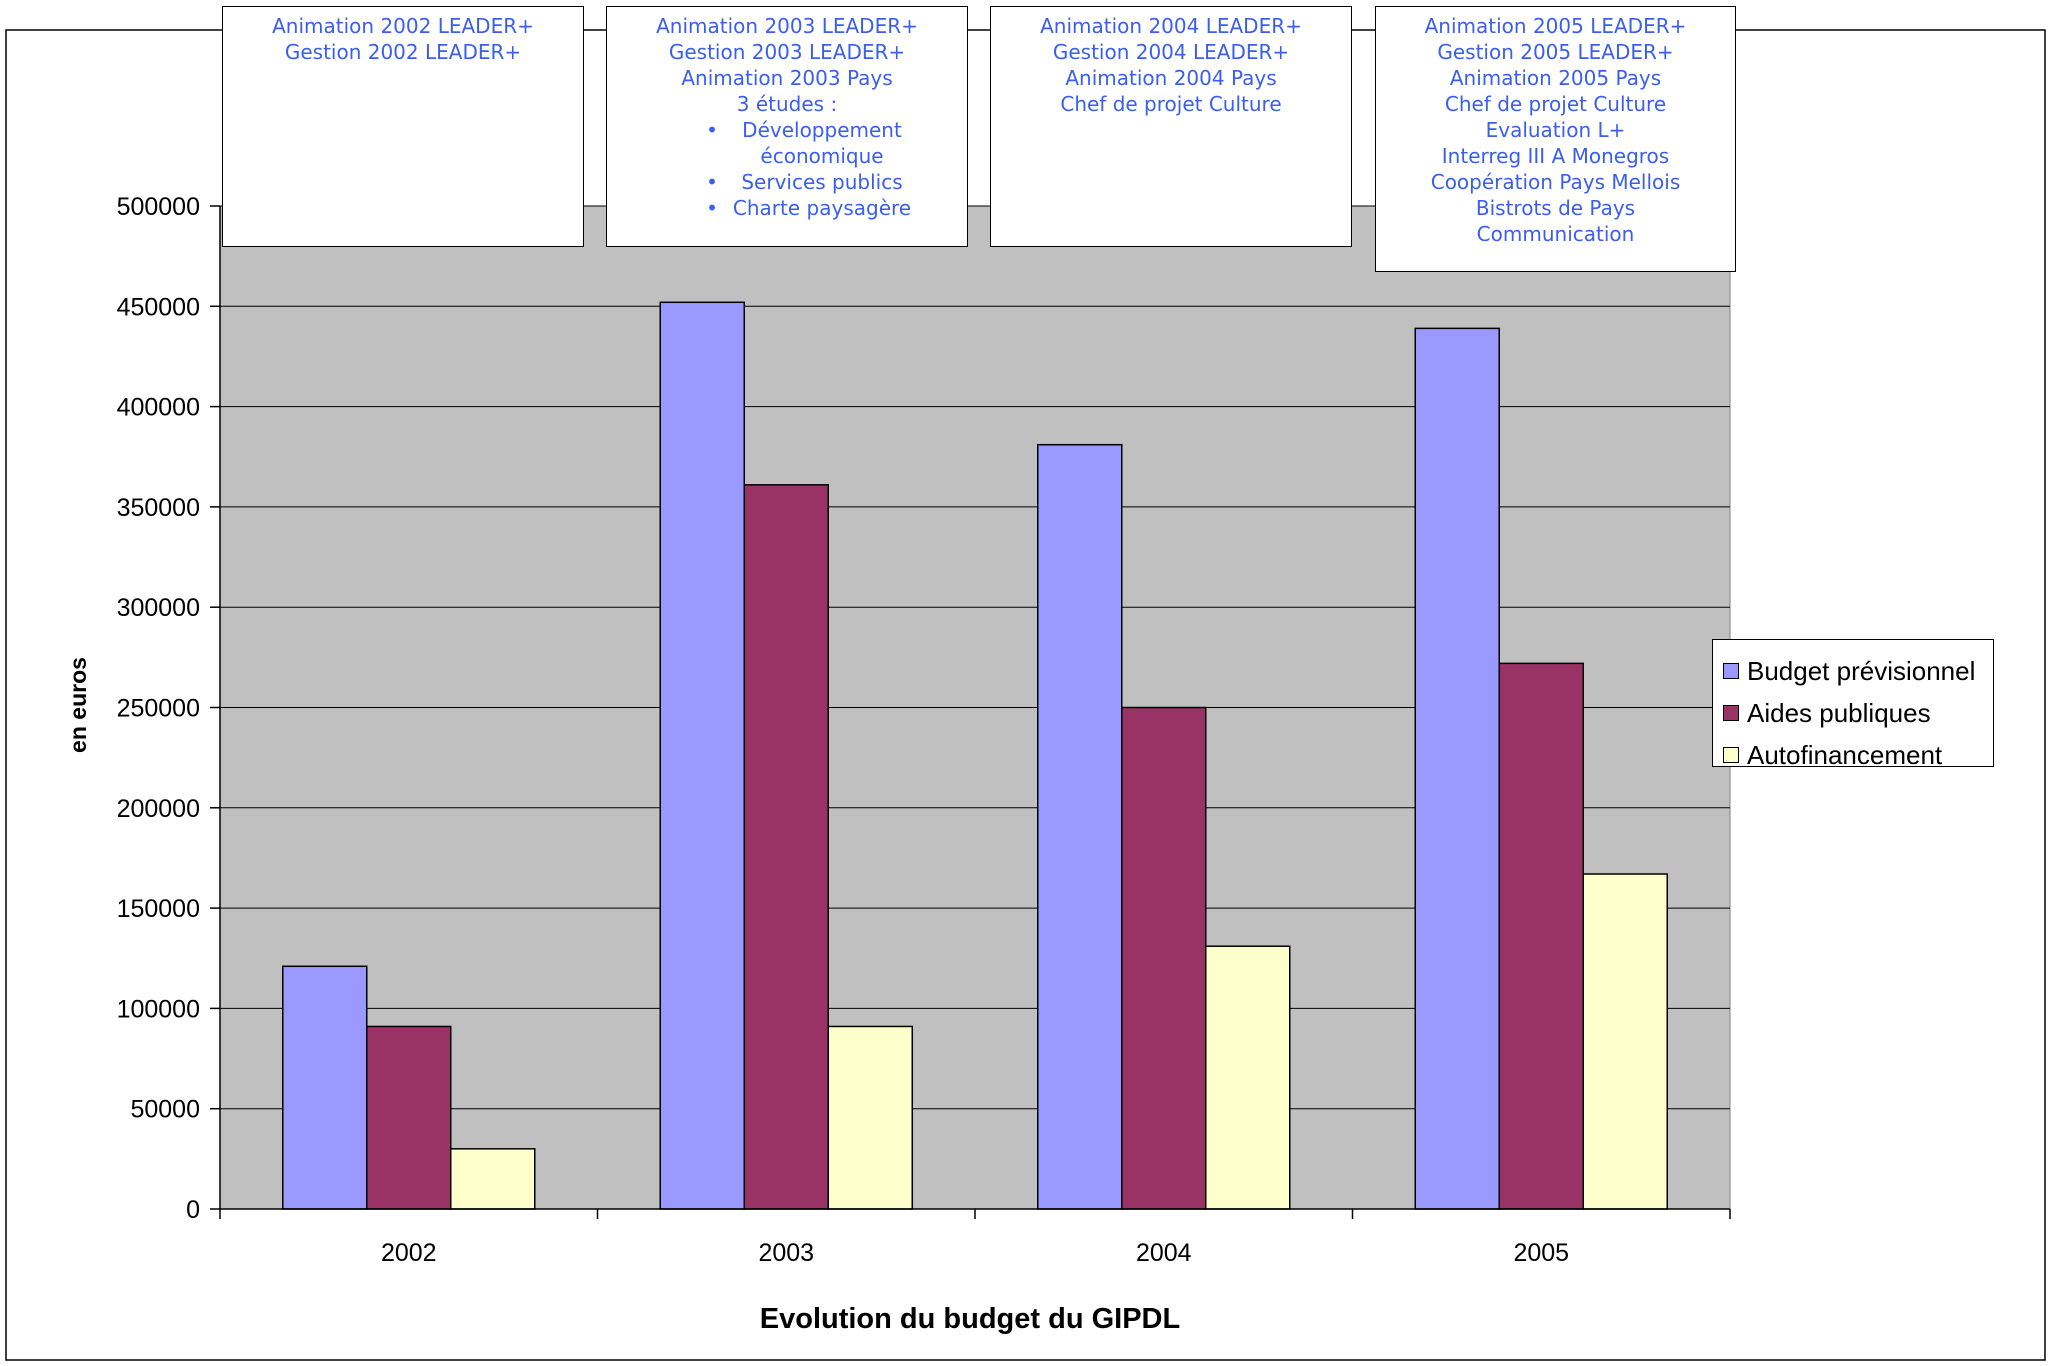 This screenshot has width=2049, height=1366. I want to click on y-axis-label: en euros, so click(78, 705).